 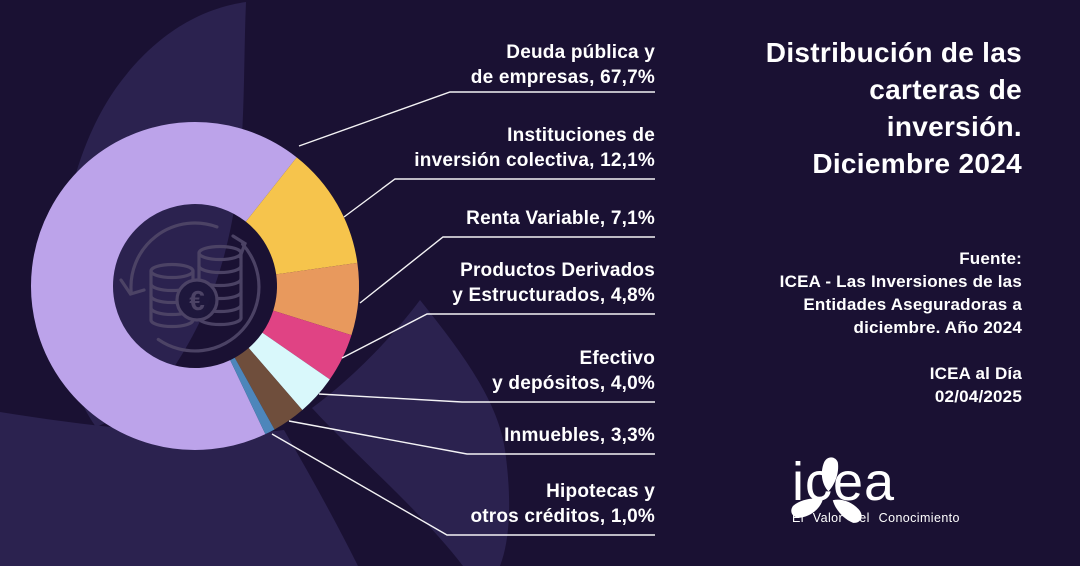 What do you see at coordinates (179, 489) in the screenshot?
I see `watermark-petal-bottom-left` at bounding box center [179, 489].